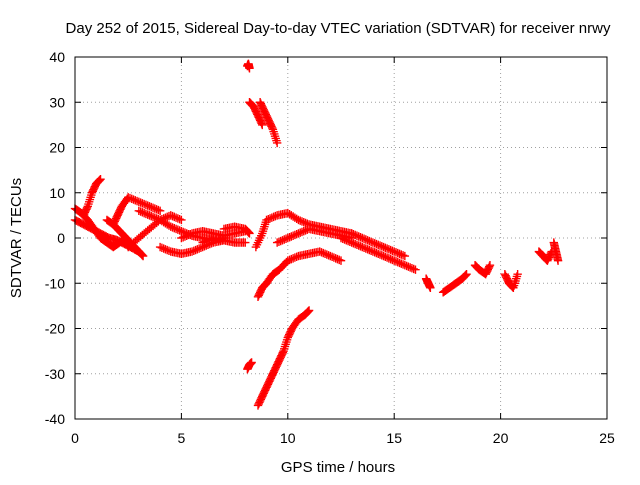 Image resolution: width=640 pixels, height=485 pixels. What do you see at coordinates (501, 438) in the screenshot?
I see `x-tick-label: 20` at bounding box center [501, 438].